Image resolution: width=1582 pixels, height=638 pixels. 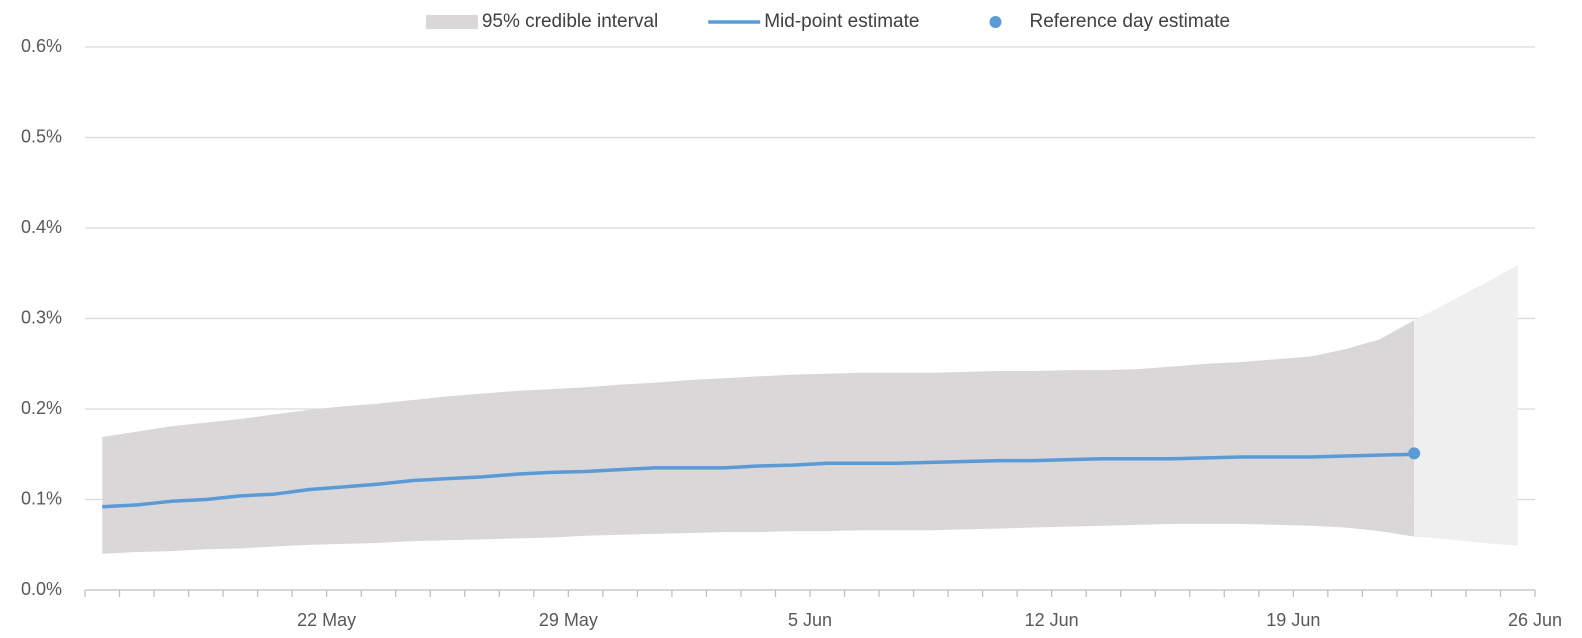 I want to click on legend-label: 95% credible interval, so click(x=570, y=21).